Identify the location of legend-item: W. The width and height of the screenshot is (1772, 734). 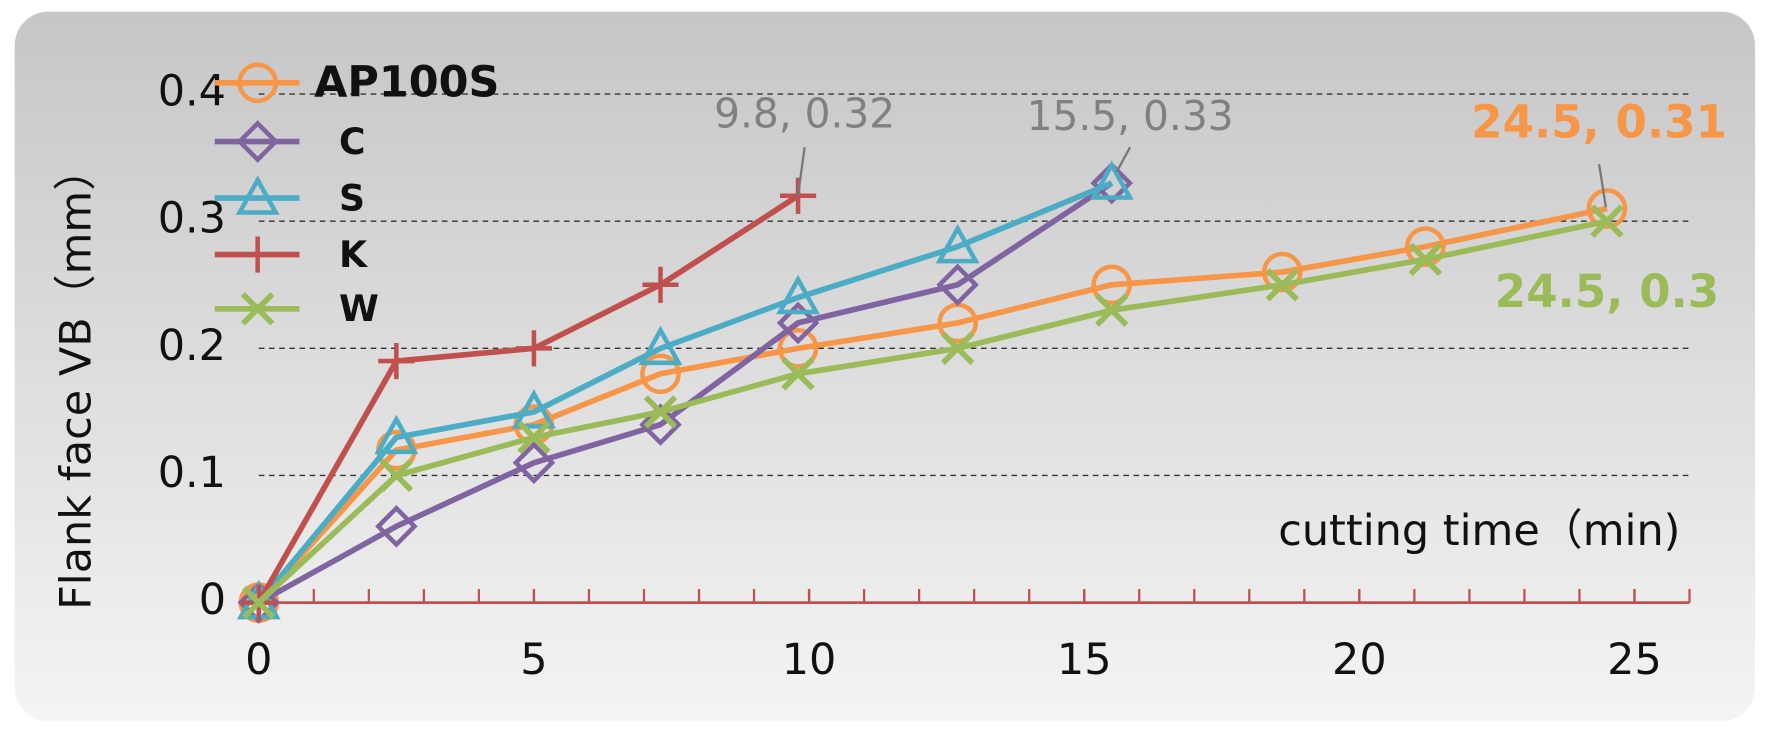
(296, 308).